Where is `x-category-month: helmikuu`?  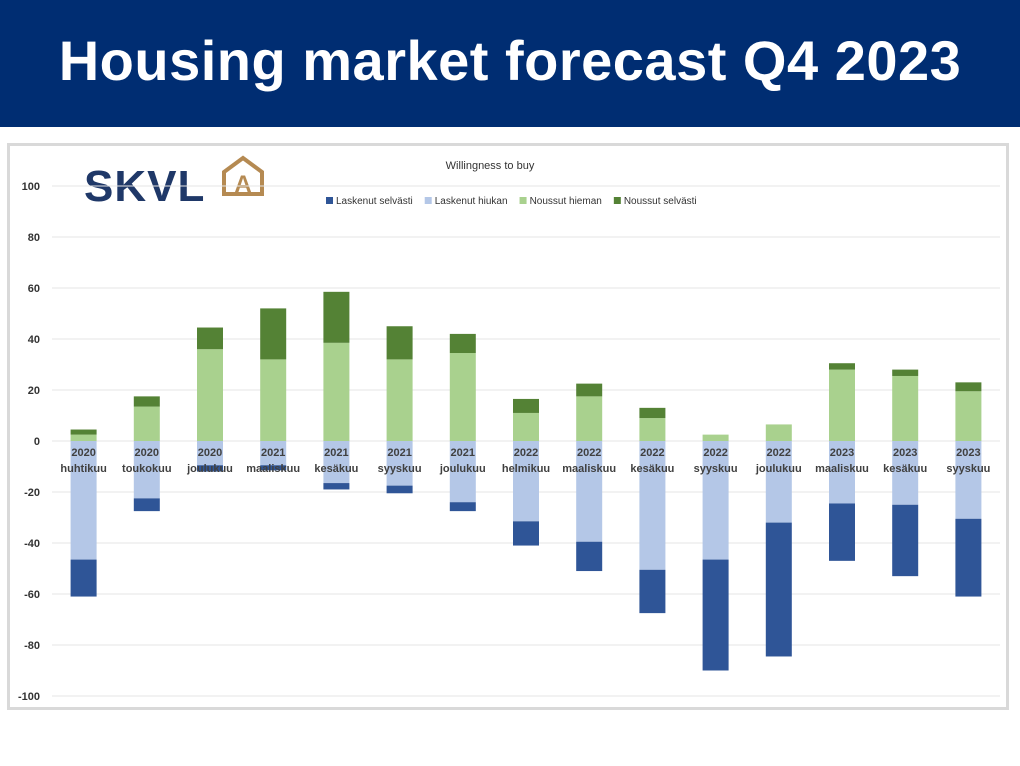 x-category-month: helmikuu is located at coordinates (526, 469).